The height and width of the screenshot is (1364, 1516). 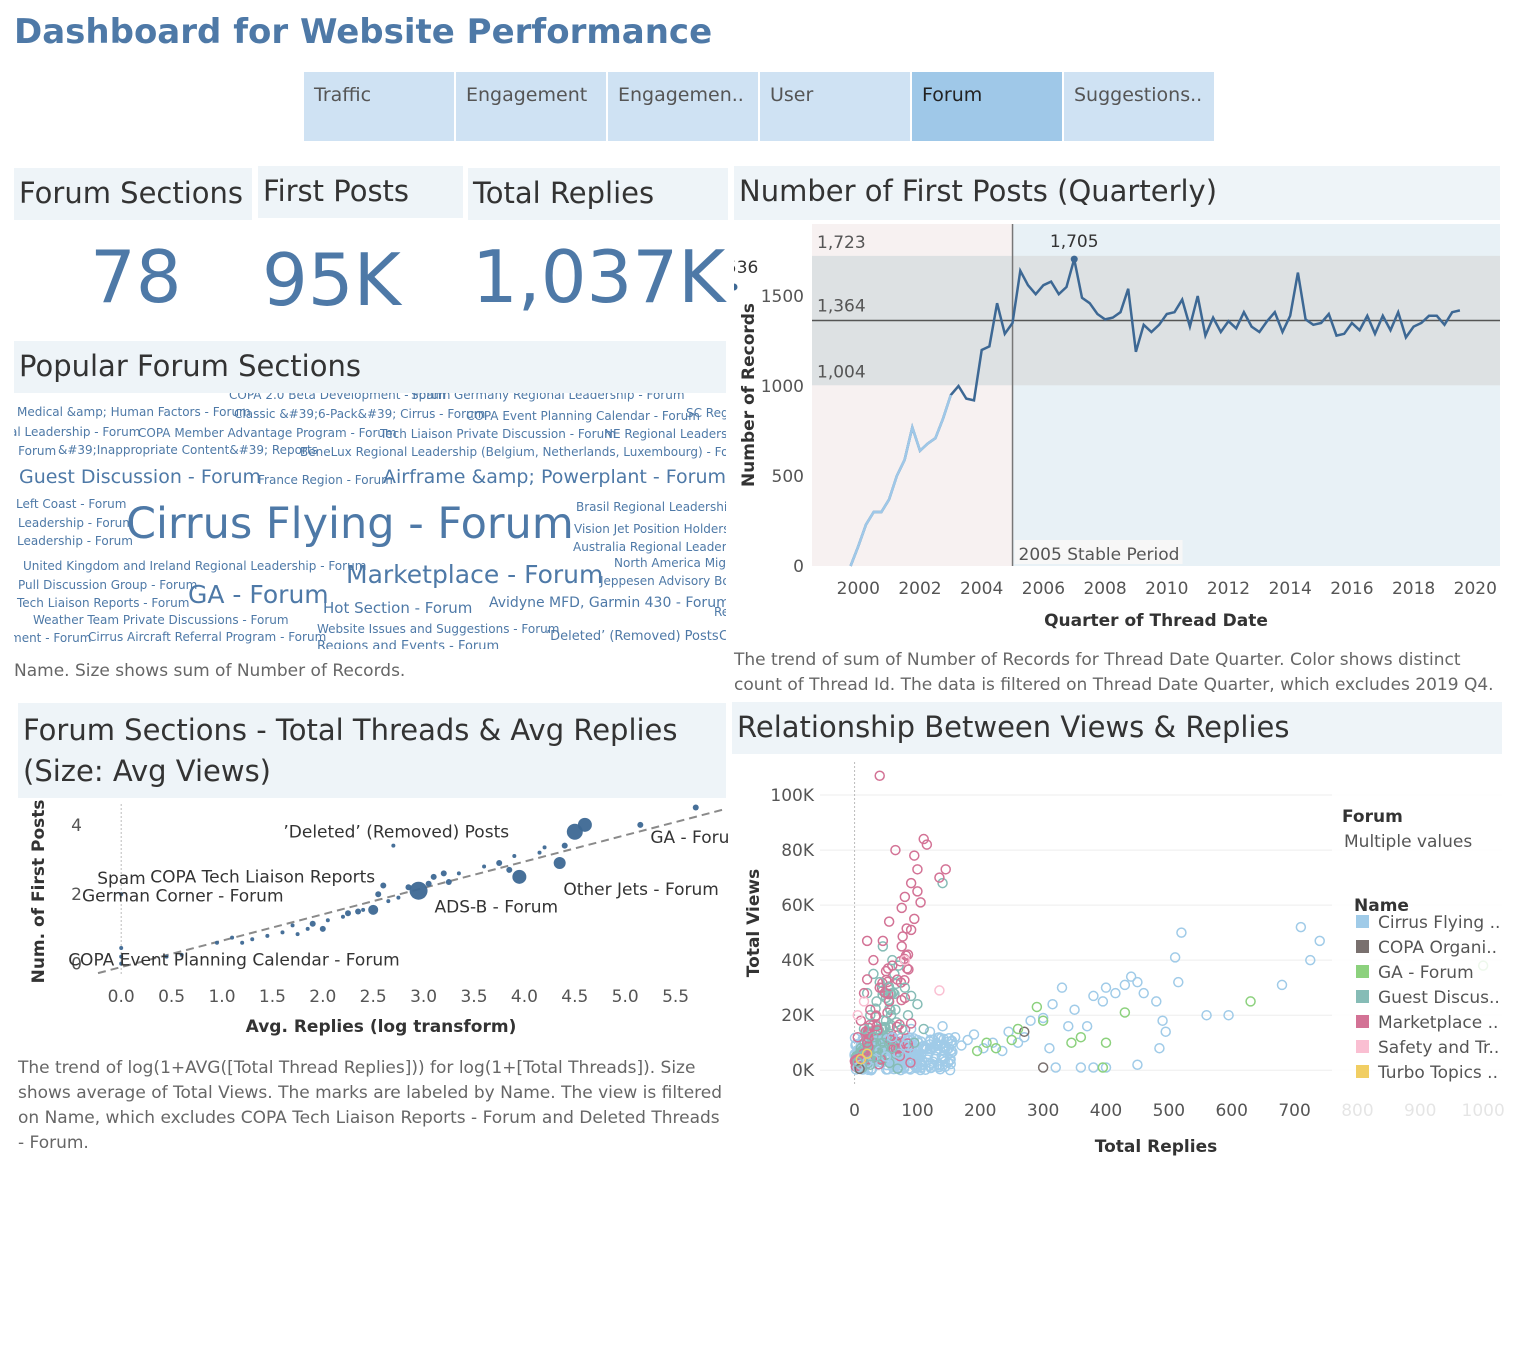 What do you see at coordinates (1408, 842) in the screenshot?
I see `filter-value: Multiple values` at bounding box center [1408, 842].